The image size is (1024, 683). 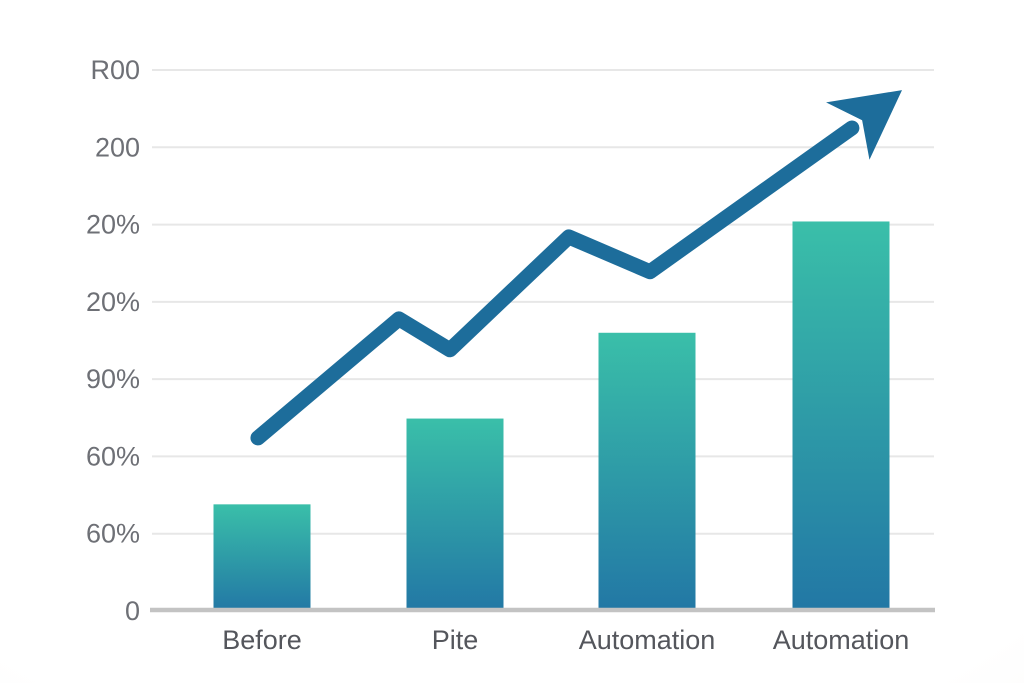 I want to click on y-tick-label: 200, so click(x=117, y=147).